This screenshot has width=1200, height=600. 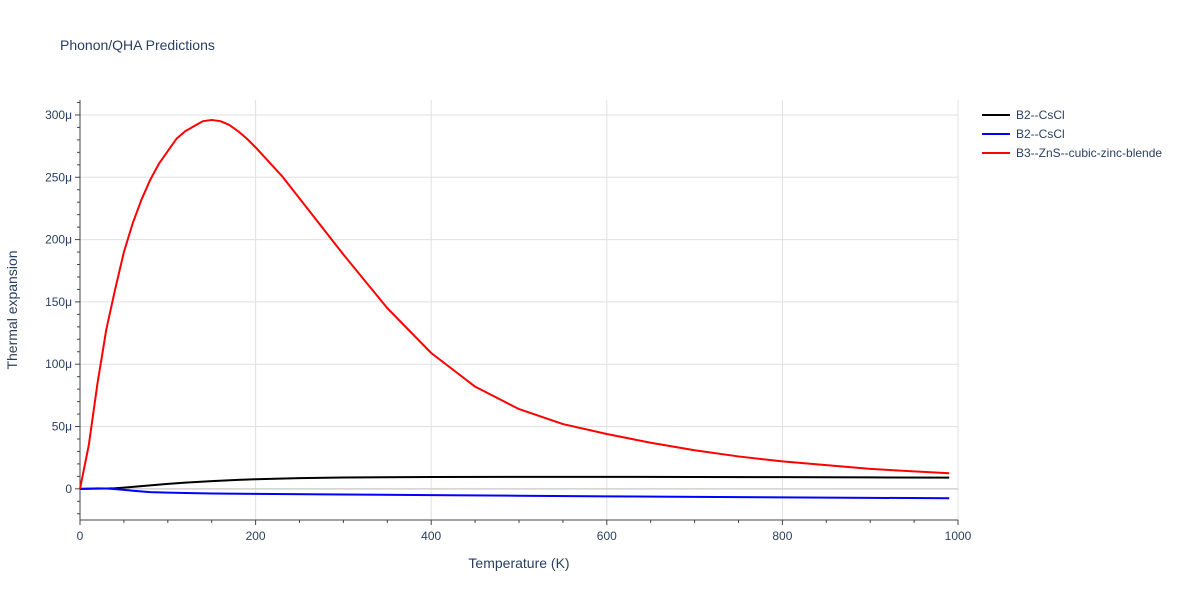 I want to click on y-axis-title: Thermal expansion, so click(x=12, y=309).